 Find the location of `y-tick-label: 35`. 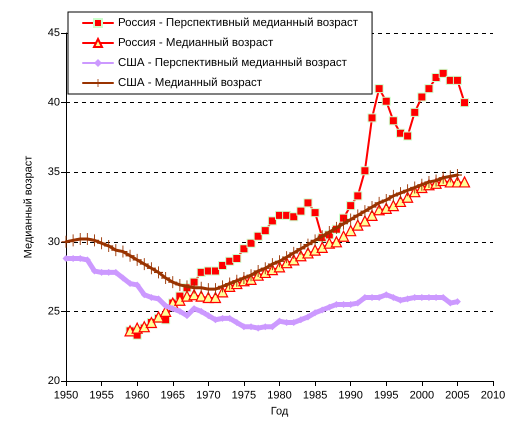

y-tick-label: 35 is located at coordinates (54, 172).